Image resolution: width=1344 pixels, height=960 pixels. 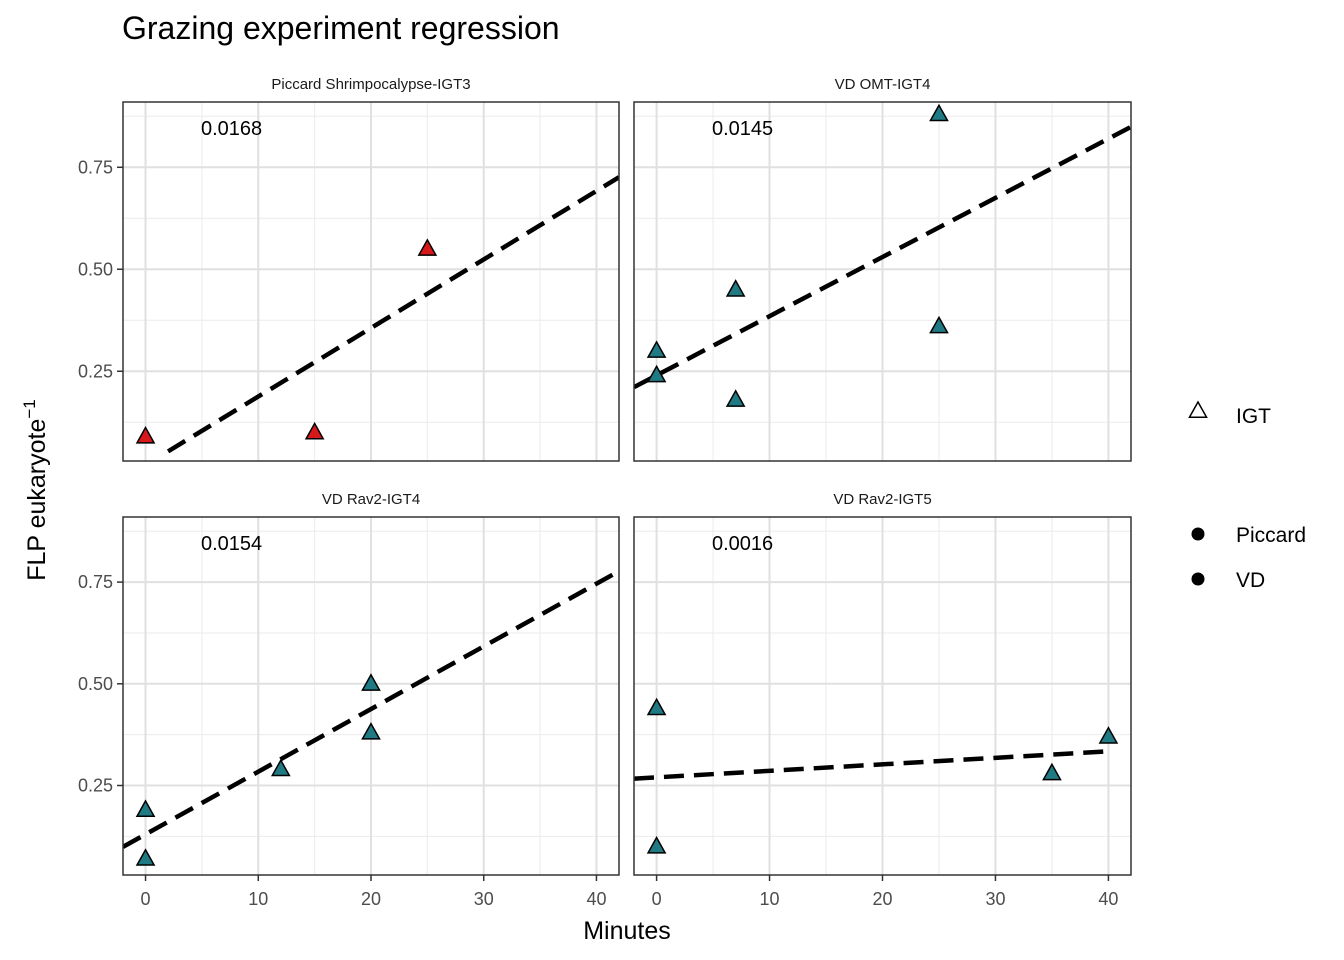 I want to click on chart-title: Grazing experiment regression, so click(x=341, y=28).